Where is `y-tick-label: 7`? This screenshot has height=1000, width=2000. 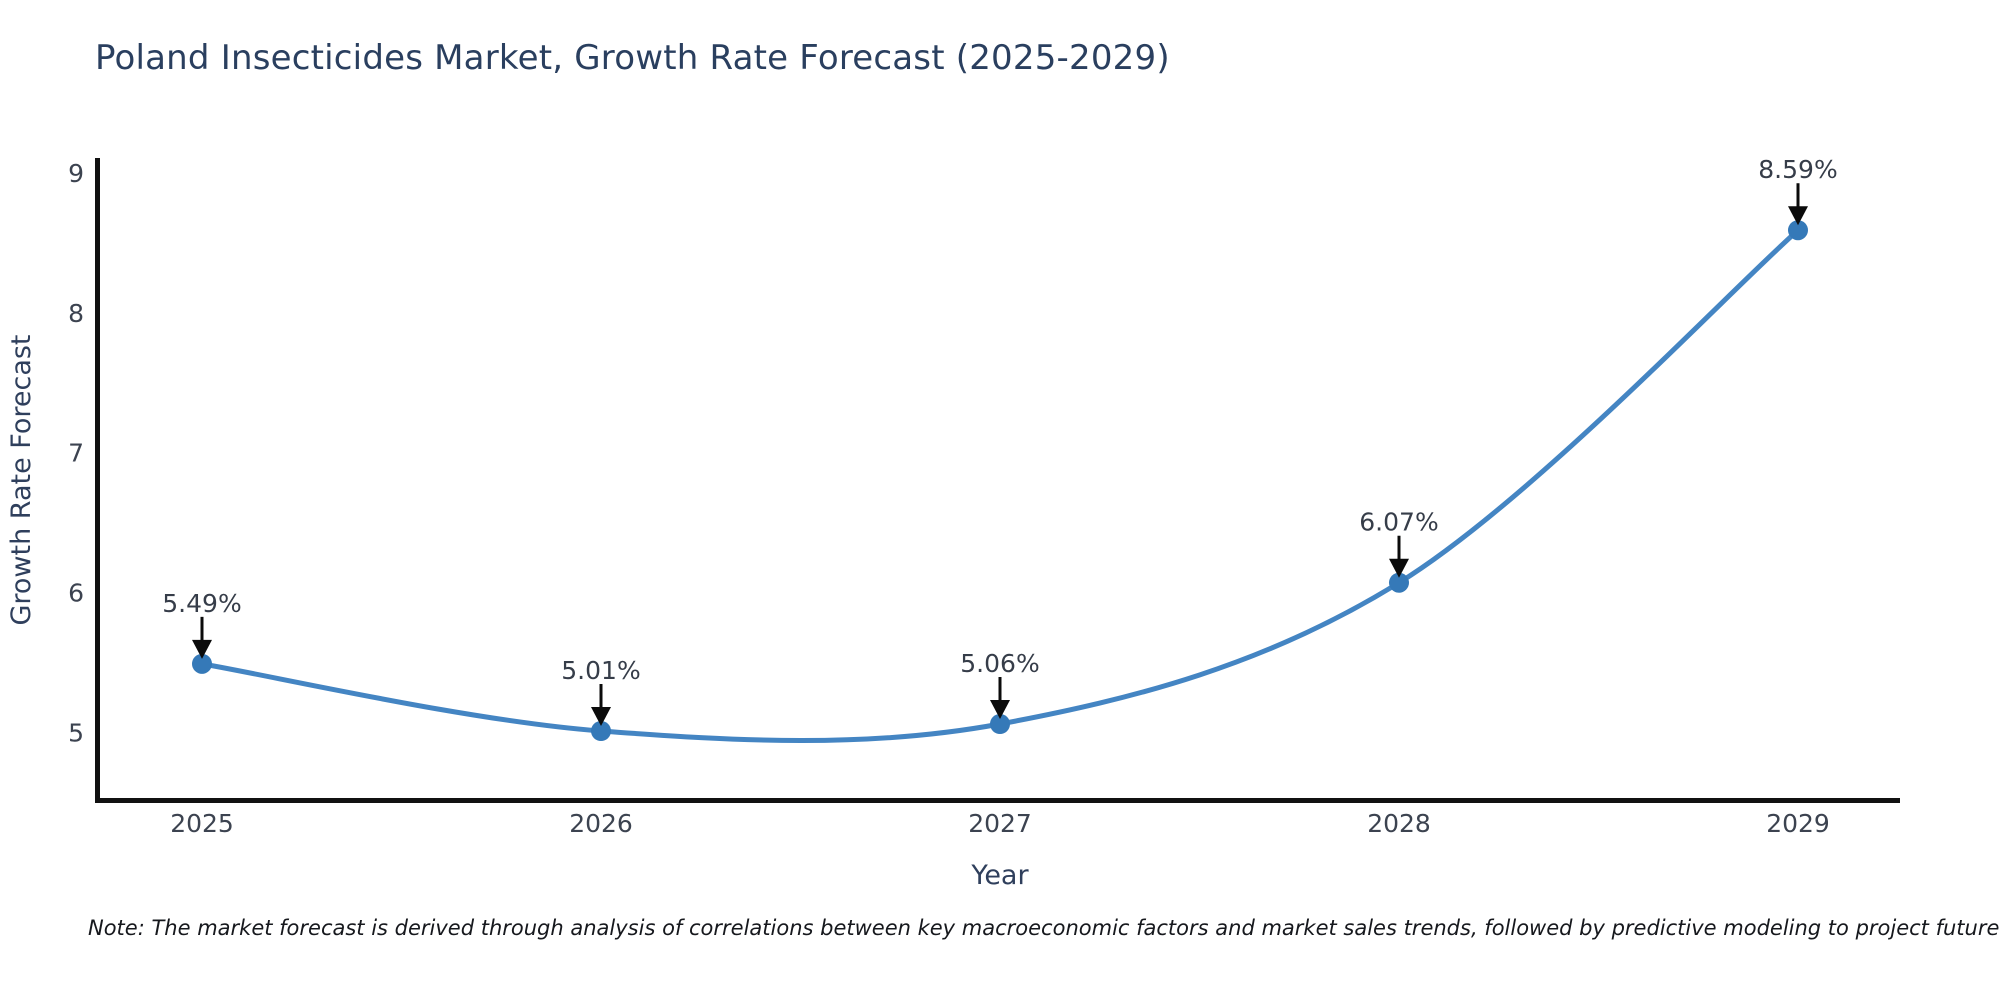 y-tick-label: 7 is located at coordinates (76, 453).